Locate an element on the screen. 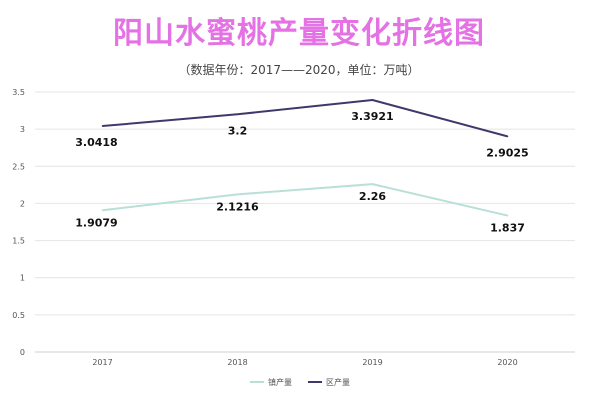 The height and width of the screenshot is (400, 598). y-tick-label: 0 is located at coordinates (22, 352).